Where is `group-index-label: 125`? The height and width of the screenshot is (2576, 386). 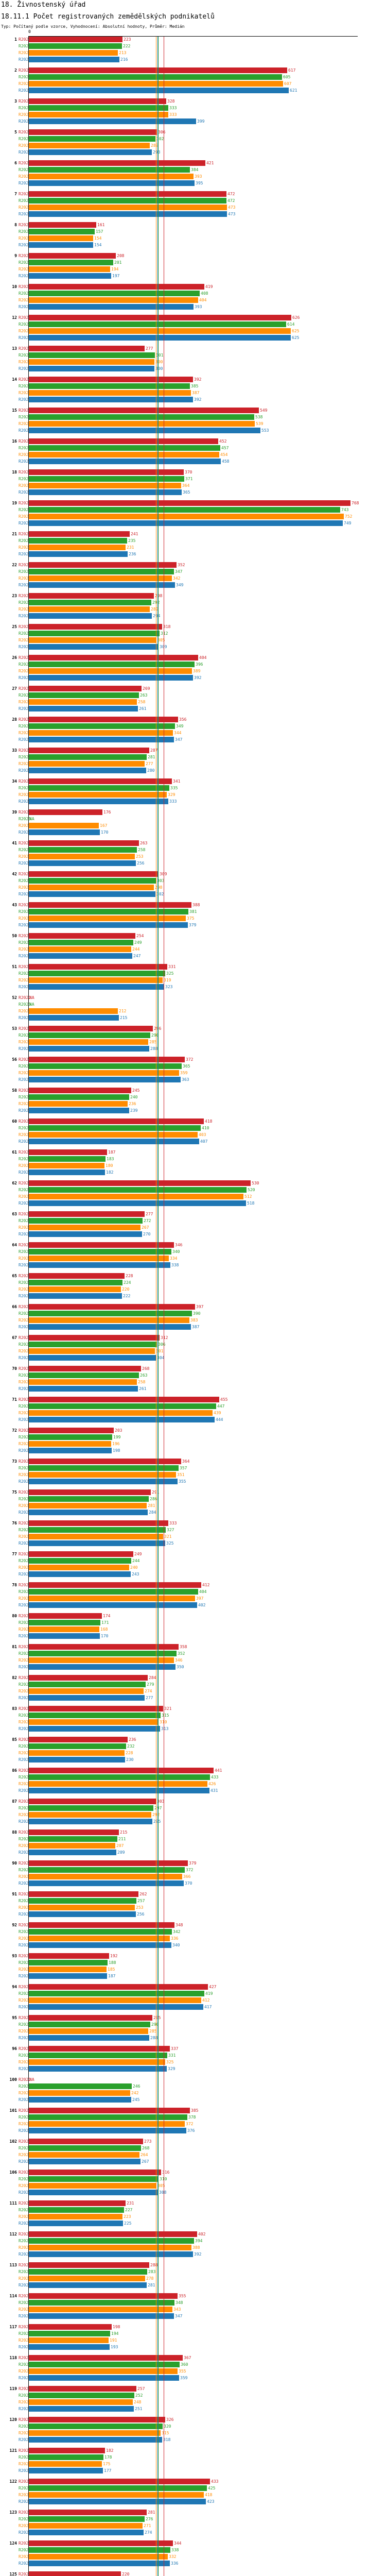
group-index-label: 125 is located at coordinates (13, 2574).